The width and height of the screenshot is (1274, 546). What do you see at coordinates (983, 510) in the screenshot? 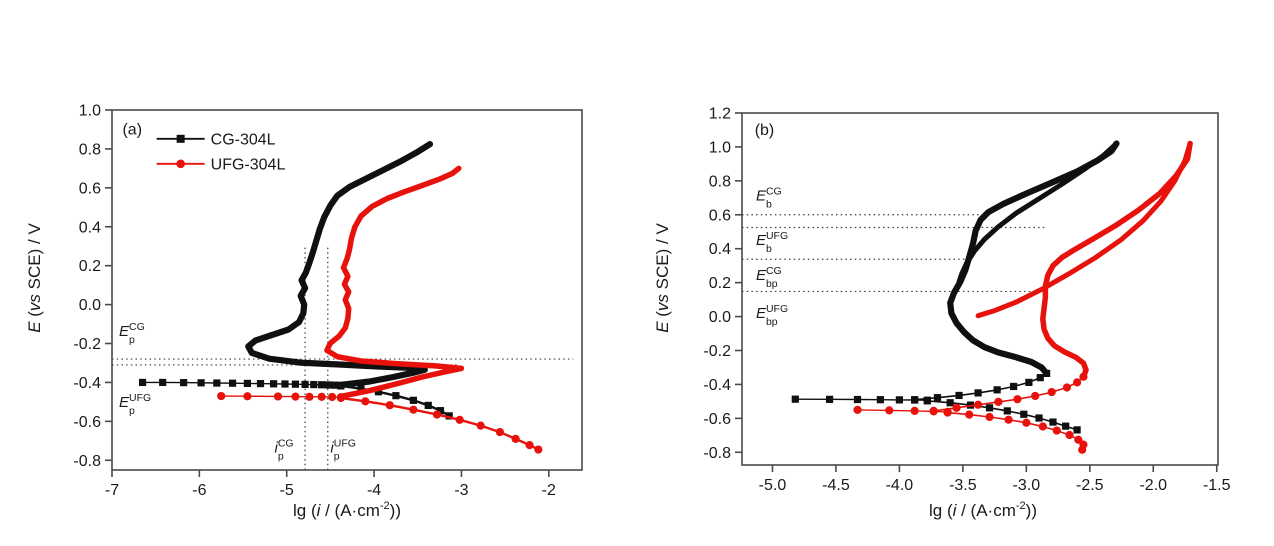
I see `x-axis-label-b: lg (i / (A·cm-2))` at bounding box center [983, 510].